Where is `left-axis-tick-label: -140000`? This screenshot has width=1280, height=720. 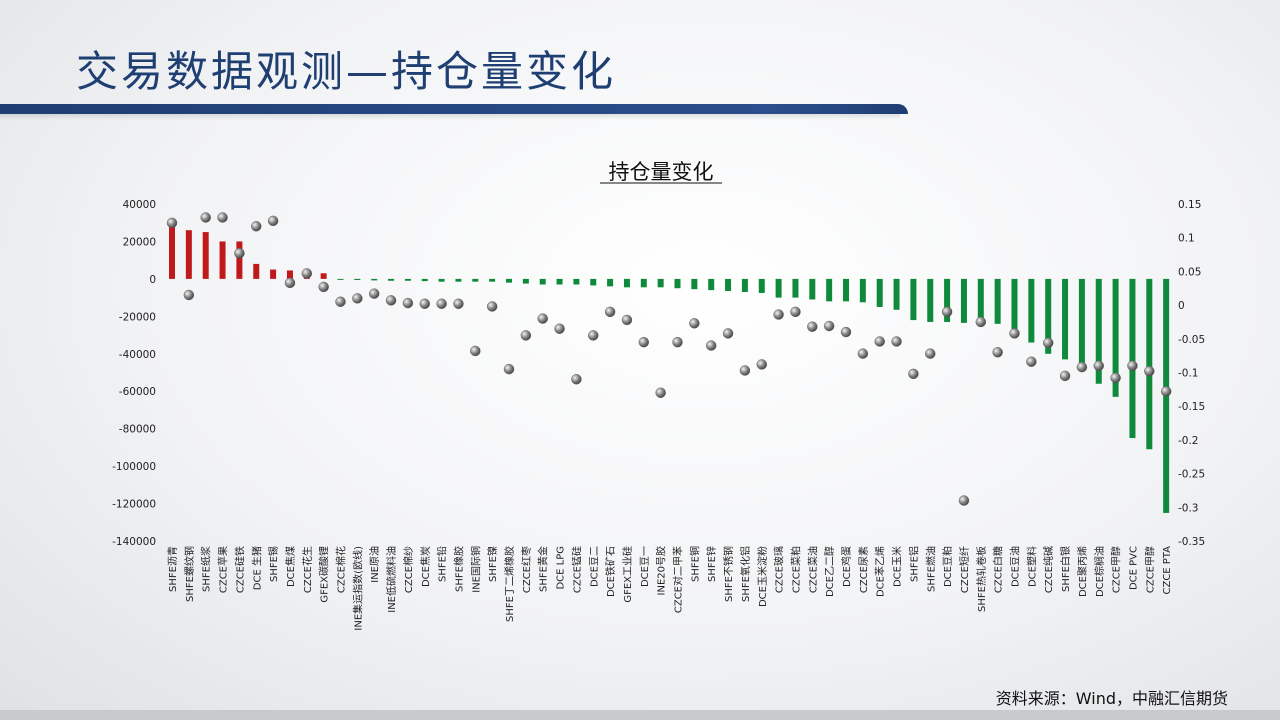 left-axis-tick-label: -140000 is located at coordinates (134, 542).